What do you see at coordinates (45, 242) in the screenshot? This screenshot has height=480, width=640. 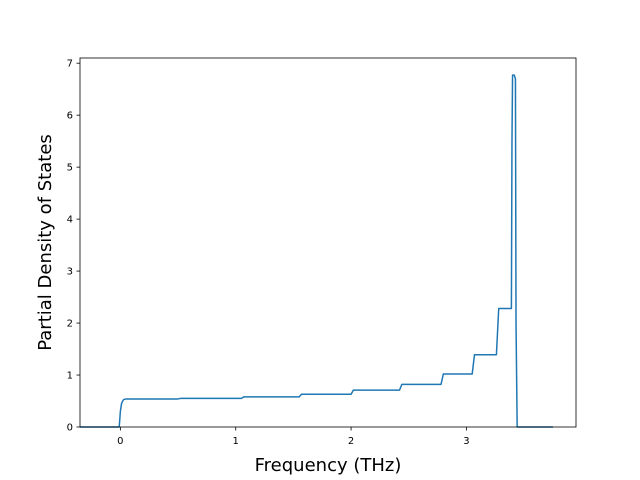 I see `y-axis-label: Partial Density of States` at bounding box center [45, 242].